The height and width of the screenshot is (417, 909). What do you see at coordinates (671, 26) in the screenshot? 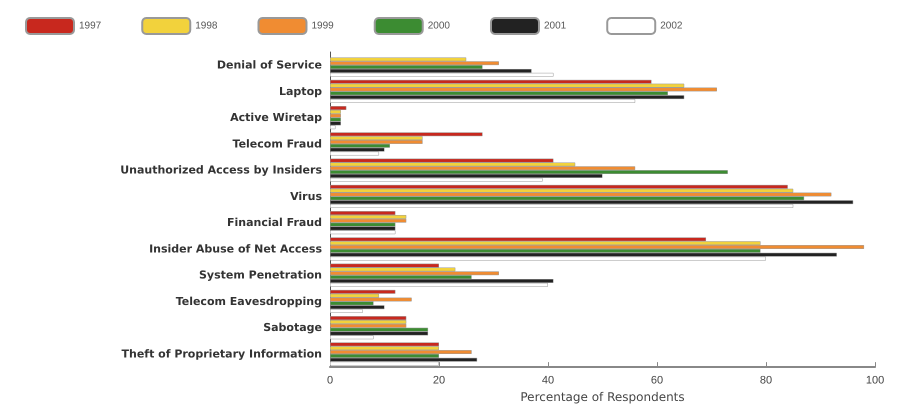
I see `legend-label: 2002` at bounding box center [671, 26].